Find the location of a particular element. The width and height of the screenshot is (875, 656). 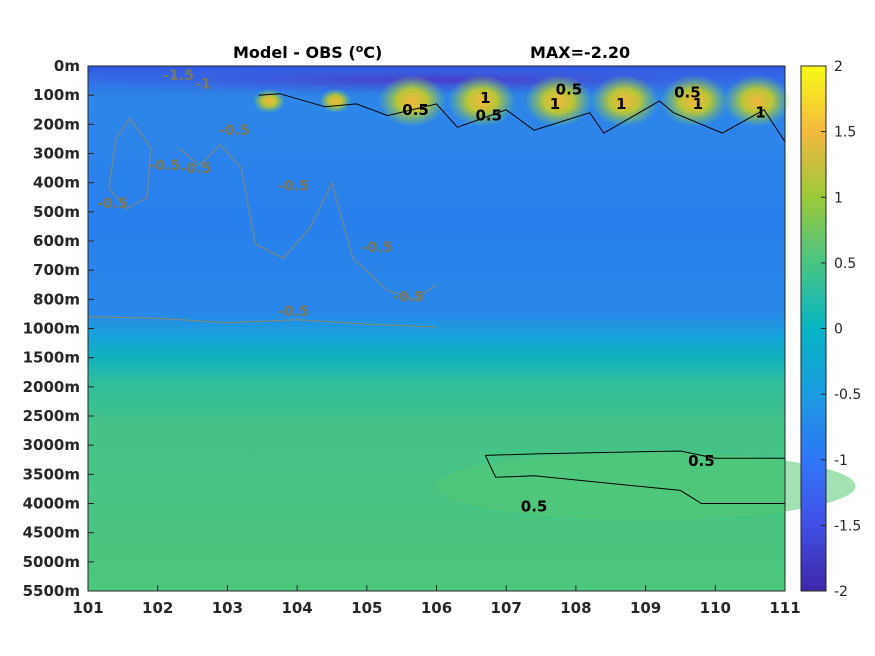

y-tick-label: 5500m is located at coordinates (51, 591).